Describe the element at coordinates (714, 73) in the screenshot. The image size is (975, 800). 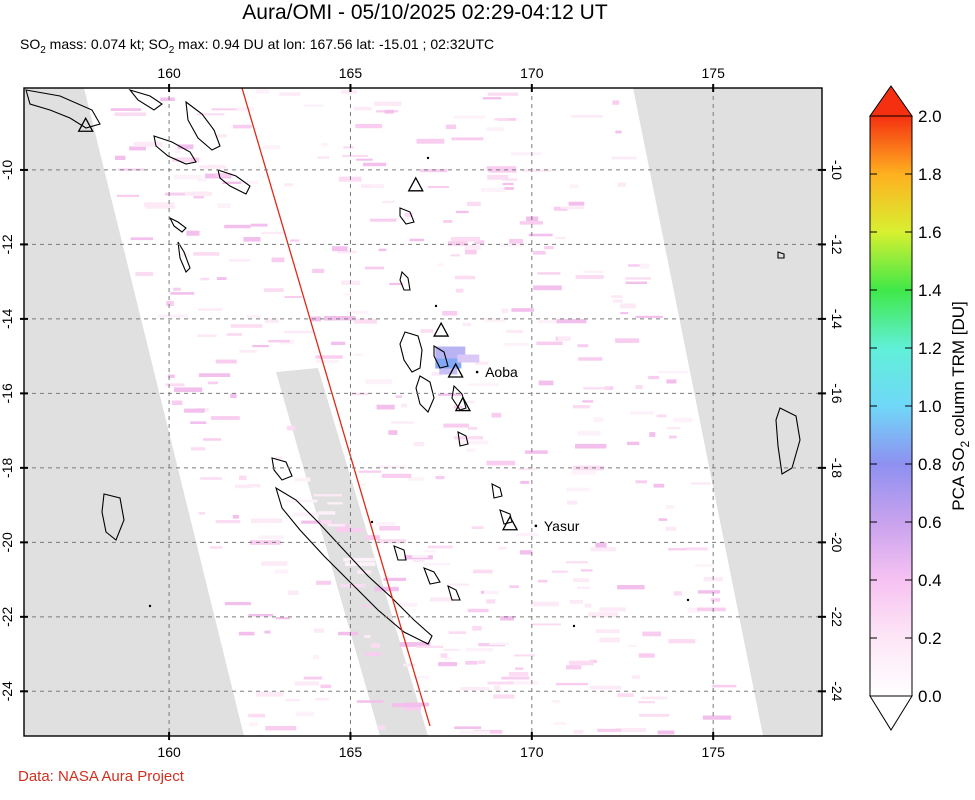
I see `lon-tick-label-top: 175` at that location.